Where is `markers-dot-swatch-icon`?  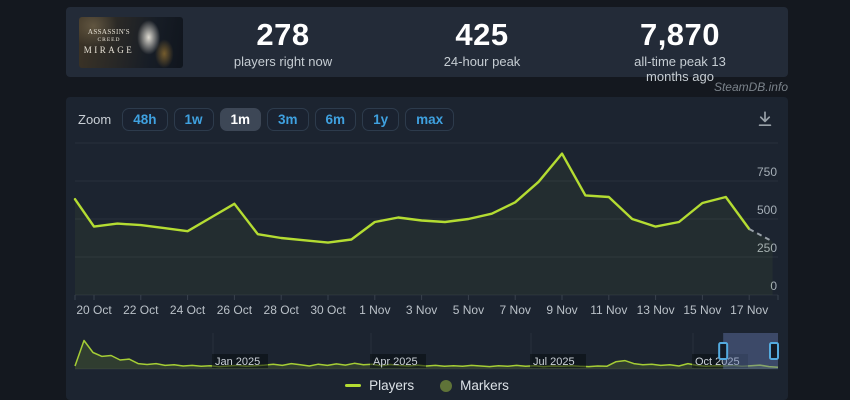
markers-dot-swatch-icon is located at coordinates (446, 385).